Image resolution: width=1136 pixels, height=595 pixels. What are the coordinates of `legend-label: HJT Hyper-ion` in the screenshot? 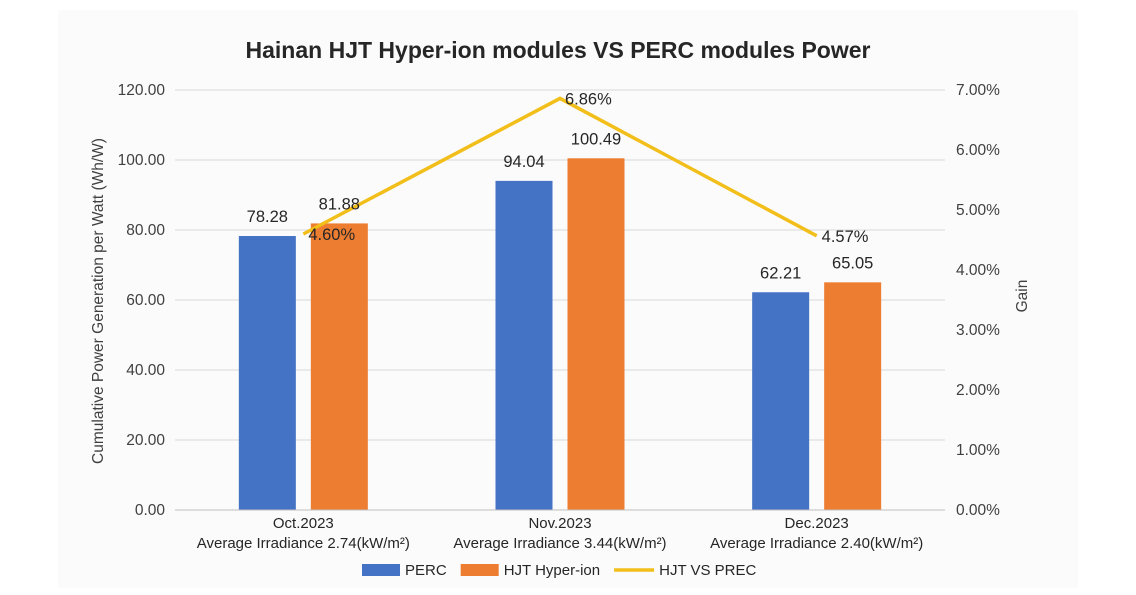 It's located at (552, 570).